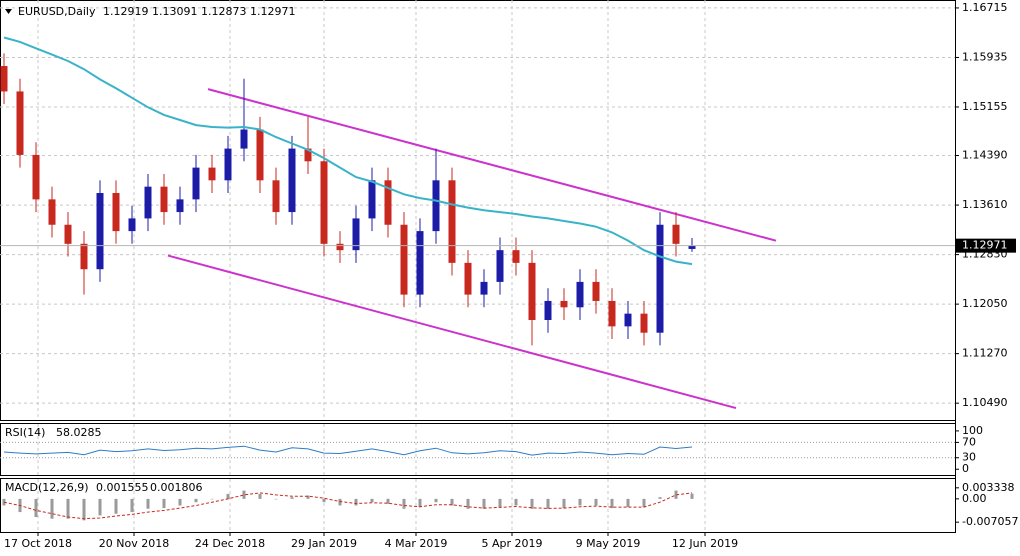 The width and height of the screenshot is (1020, 556). What do you see at coordinates (230, 543) in the screenshot?
I see `x-tick-label: 24 Dec 2018` at bounding box center [230, 543].